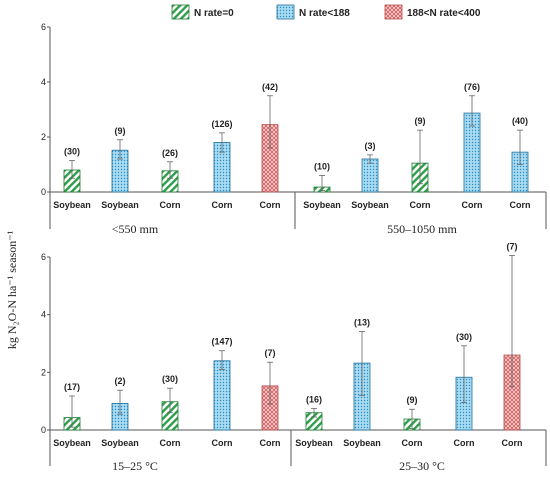  I want to click on legend-label: N rate<188, so click(324, 13).